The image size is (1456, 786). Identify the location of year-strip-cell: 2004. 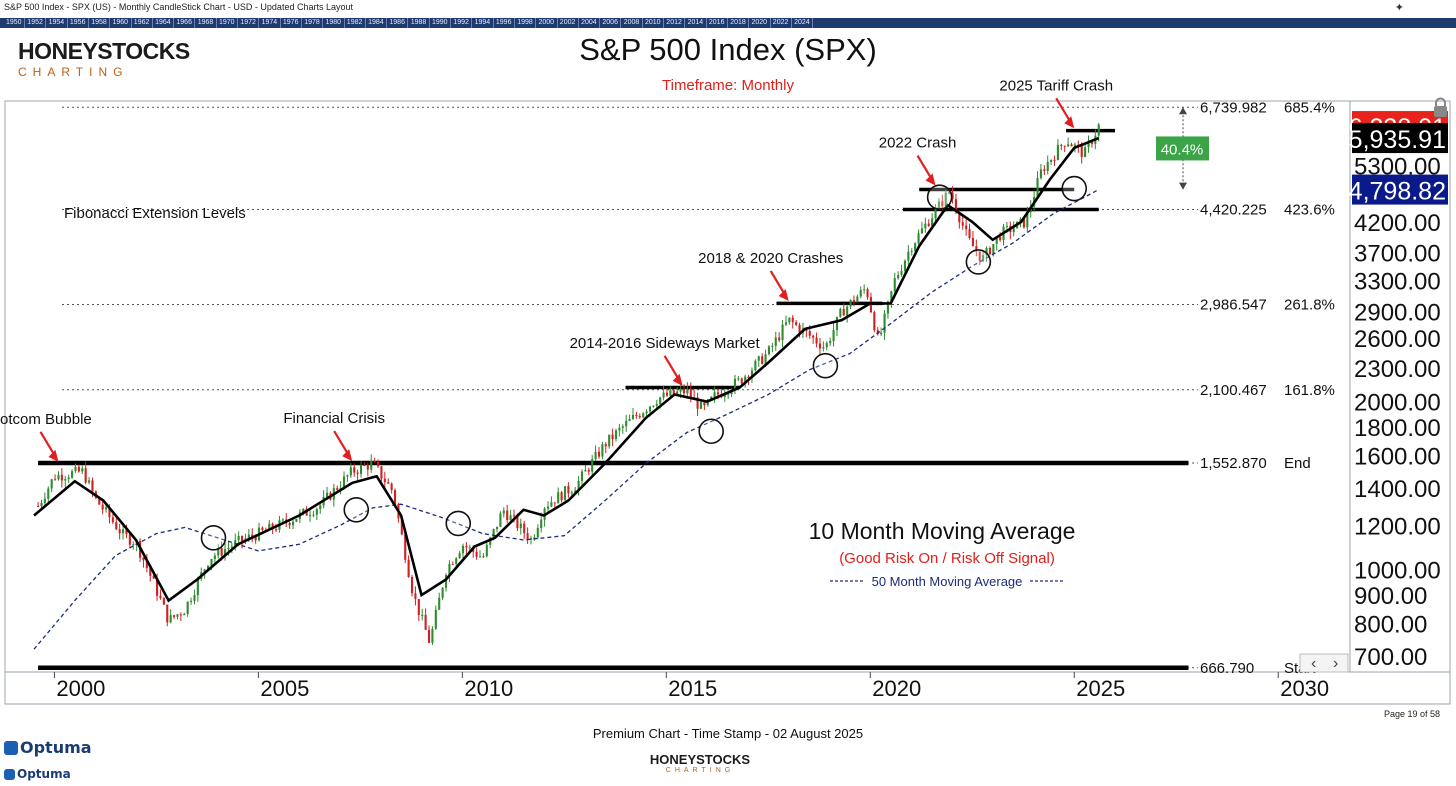
(590, 23).